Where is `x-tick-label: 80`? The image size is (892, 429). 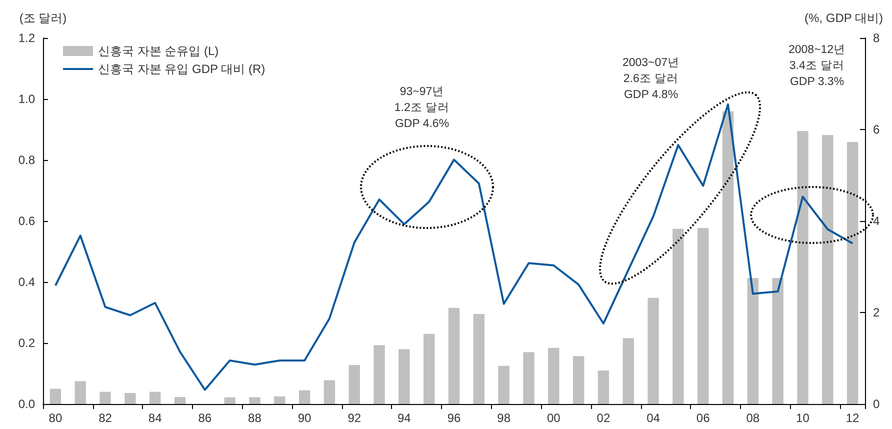 x-tick-label: 80 is located at coordinates (55, 418).